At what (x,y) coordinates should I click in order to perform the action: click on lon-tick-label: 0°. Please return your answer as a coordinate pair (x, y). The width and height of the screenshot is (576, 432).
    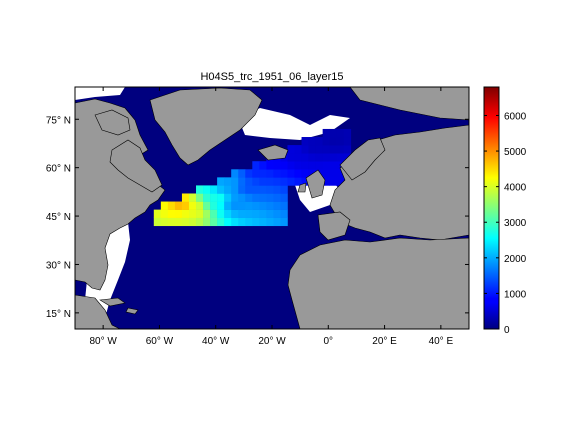
    Looking at the image, I should click on (329, 341).